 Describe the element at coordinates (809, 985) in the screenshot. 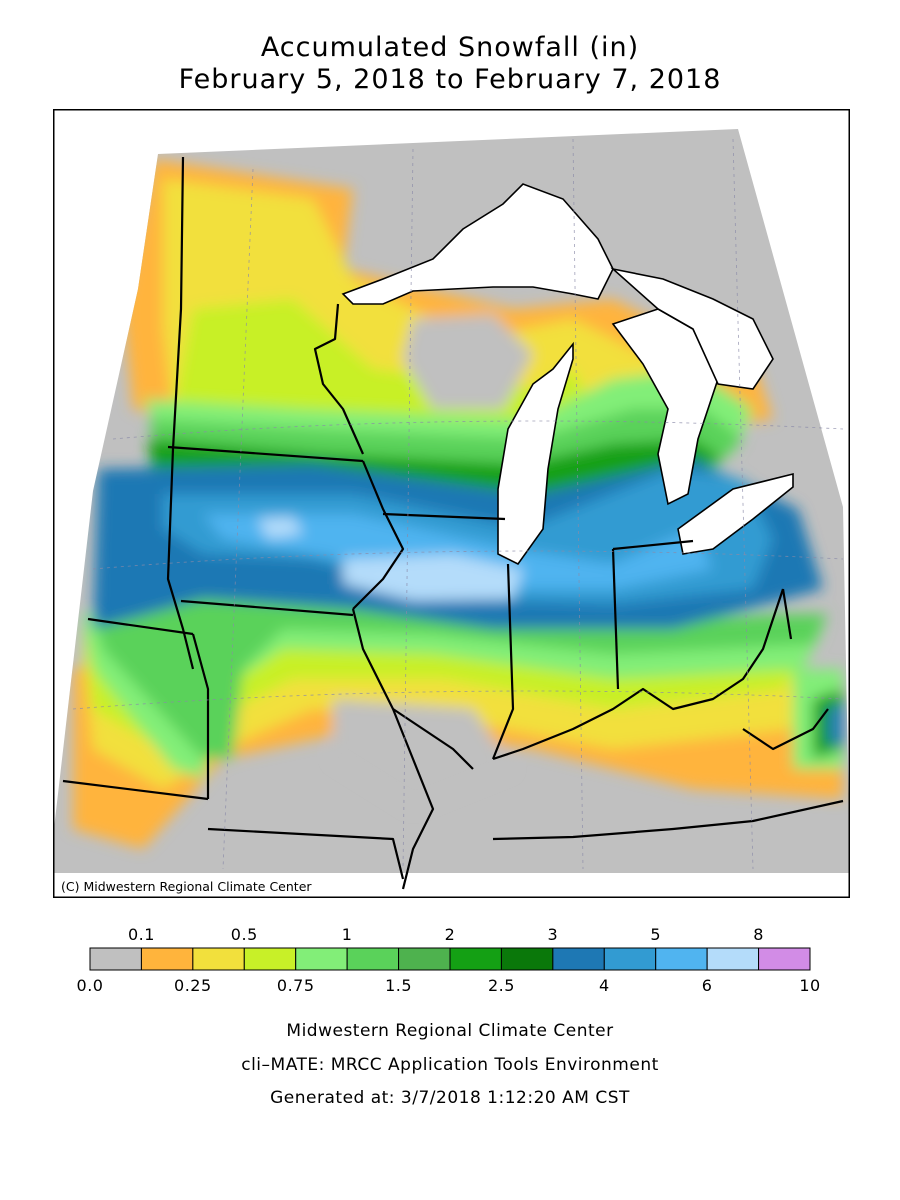

I see `legend-bottom-label-7: 10` at that location.